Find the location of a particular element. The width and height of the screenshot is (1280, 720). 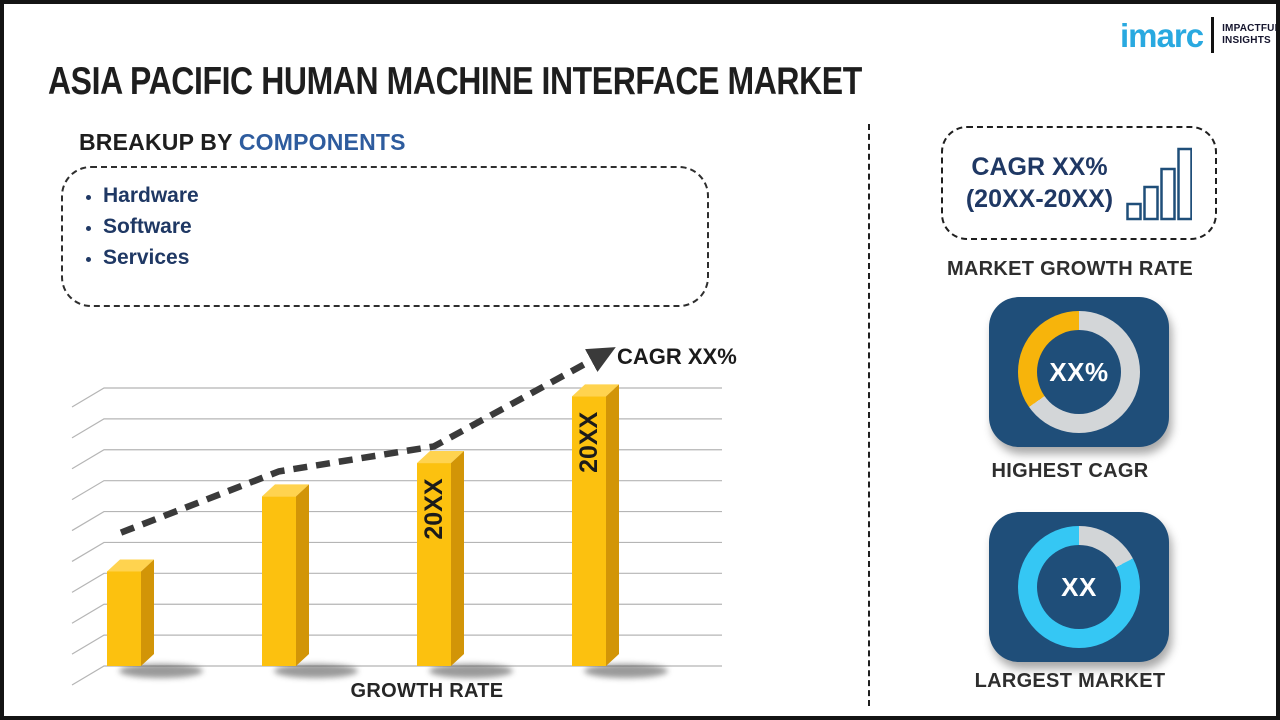

highest-cagr-value: XX% is located at coordinates (1079, 371).